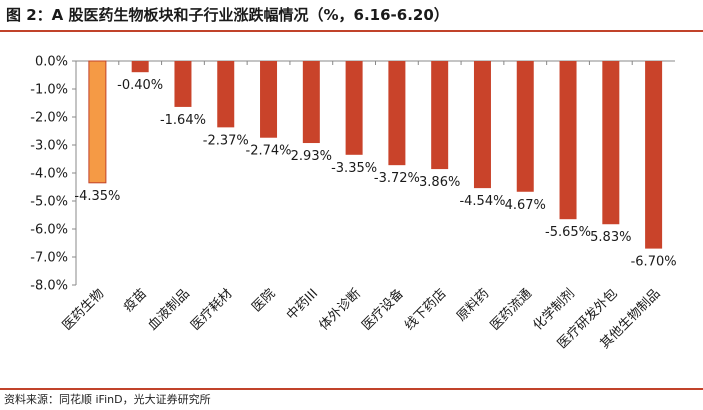 This screenshot has width=703, height=410. Describe the element at coordinates (168, 309) in the screenshot. I see `x-tick-label: 血液制品` at that location.